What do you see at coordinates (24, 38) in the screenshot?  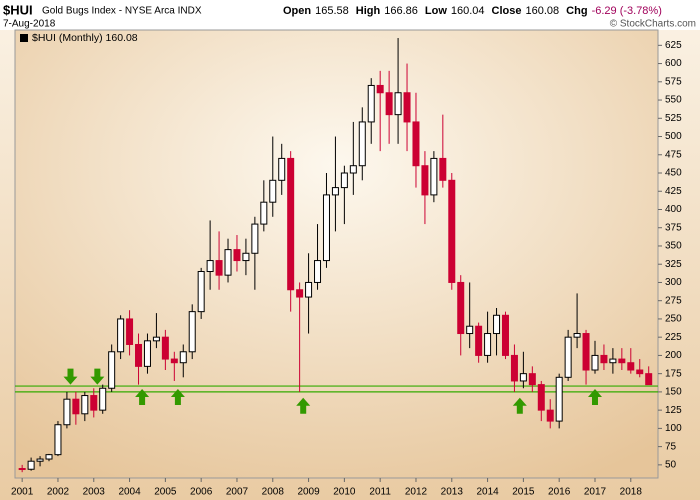 I see `legend-swatch` at bounding box center [24, 38].